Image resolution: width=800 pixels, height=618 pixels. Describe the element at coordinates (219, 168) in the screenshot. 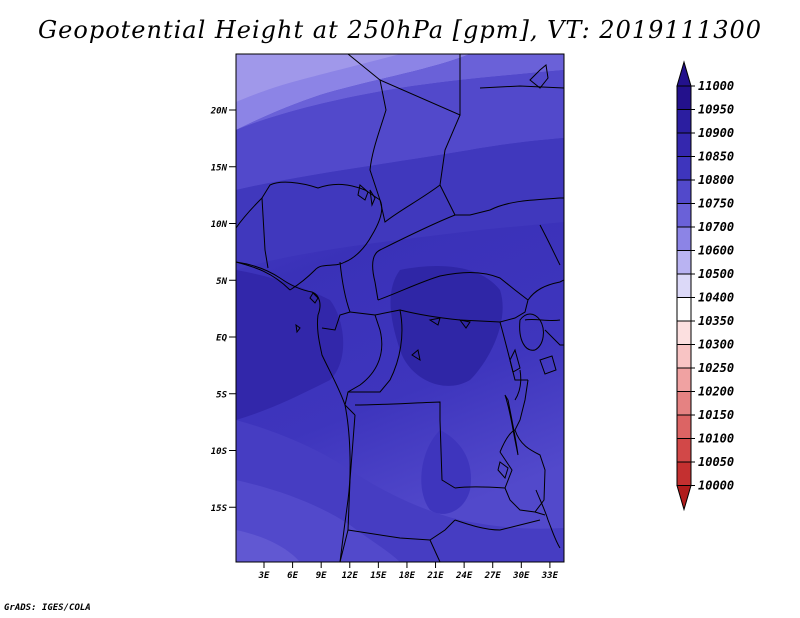

I see `lat-tick-label: 15N` at that location.